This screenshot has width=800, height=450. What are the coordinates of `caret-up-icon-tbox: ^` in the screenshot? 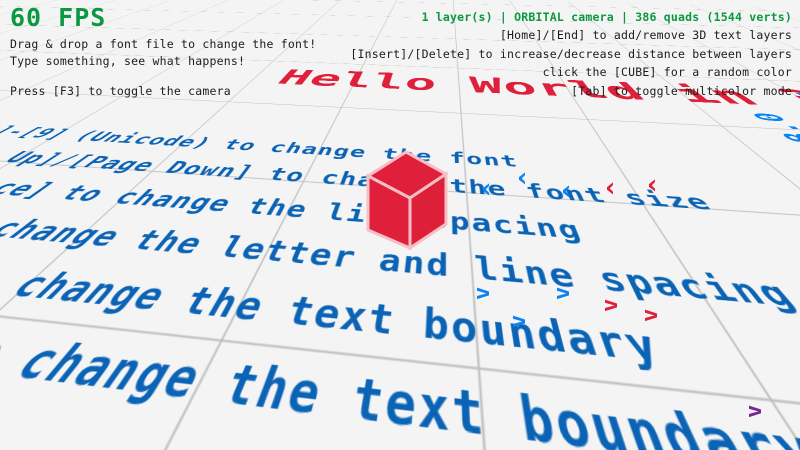 It's located at (658, 185).